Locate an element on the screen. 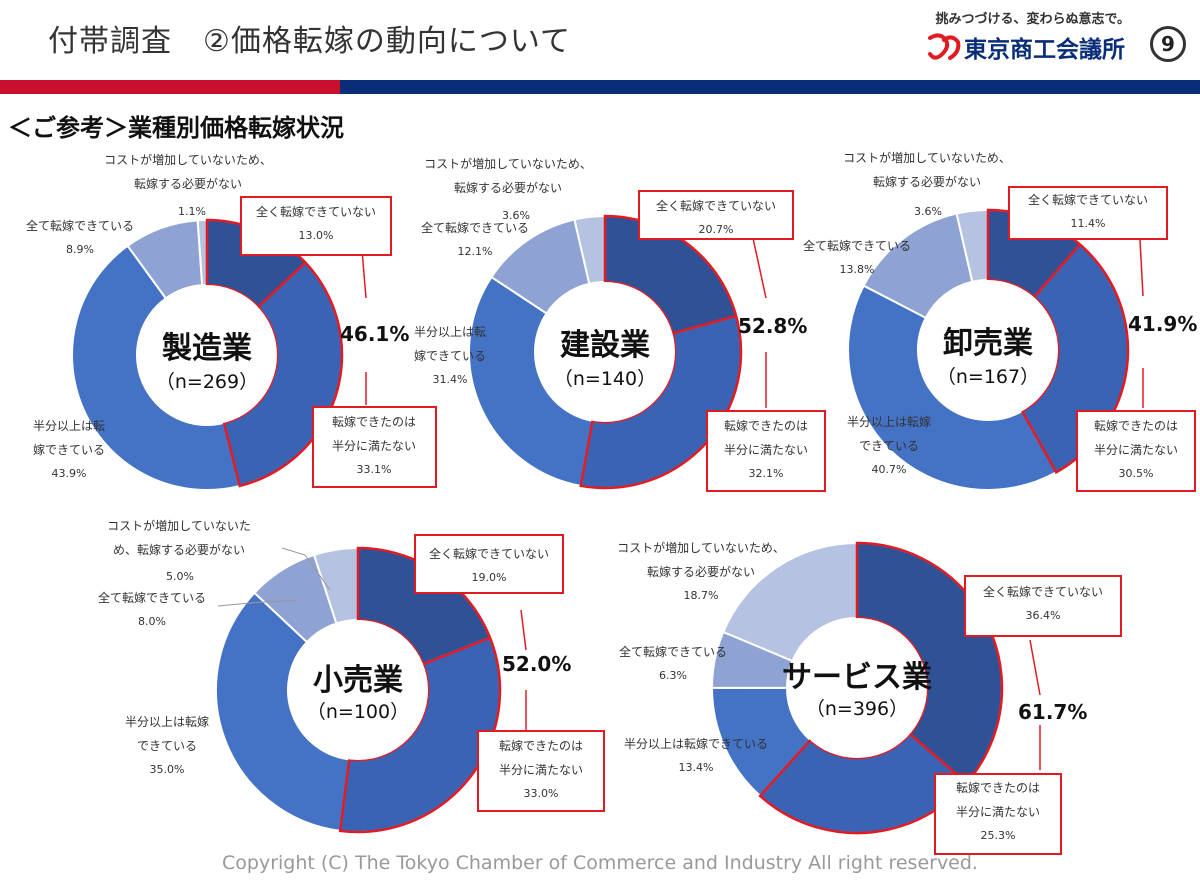 Image resolution: width=1200 pixels, height=883 pixels. donut-chart-wholesale: 卸売業 （n=167） is located at coordinates (988, 349).